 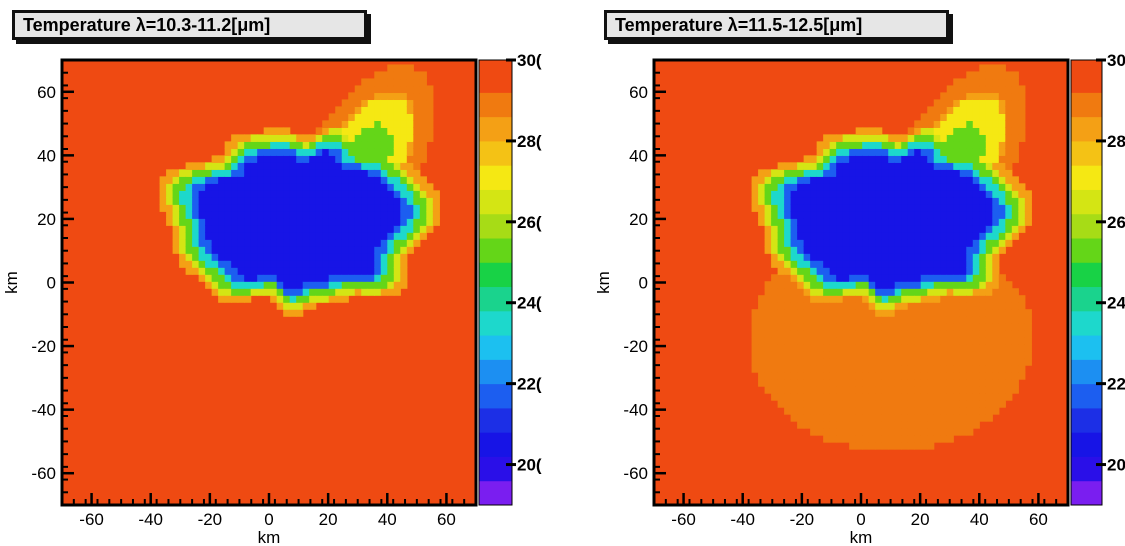 I want to click on chart-title: Temperature λ=10.3-11.2[μm], so click(x=189, y=25).